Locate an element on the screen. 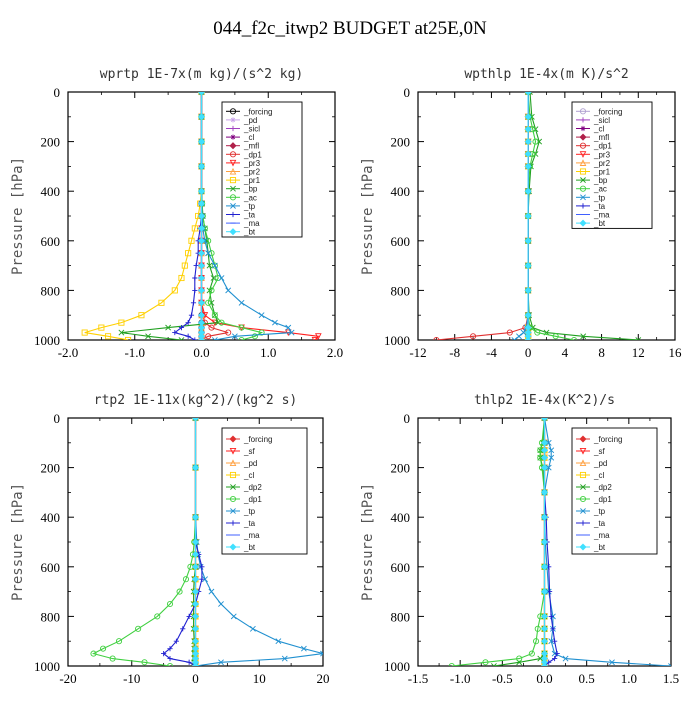  series-line-ta is located at coordinates (188, 216).